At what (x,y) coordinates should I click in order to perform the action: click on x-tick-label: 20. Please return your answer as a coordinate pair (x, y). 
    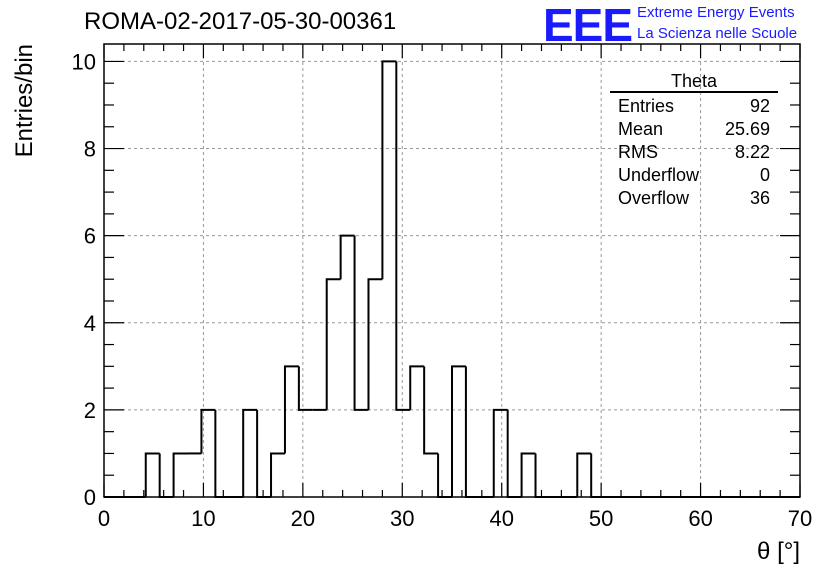
    Looking at the image, I should click on (303, 518).